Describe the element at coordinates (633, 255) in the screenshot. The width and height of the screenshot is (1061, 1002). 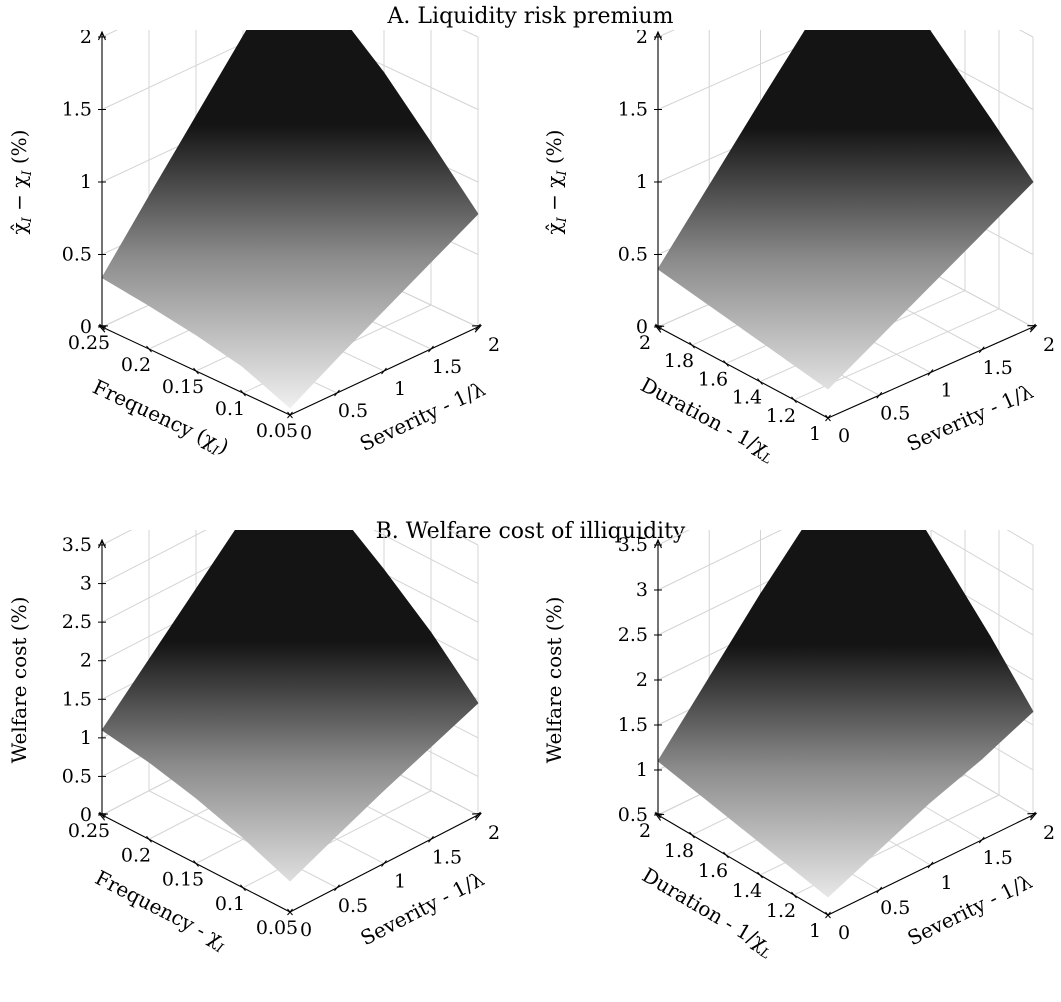
I see `z-tick-label: 0.5` at that location.